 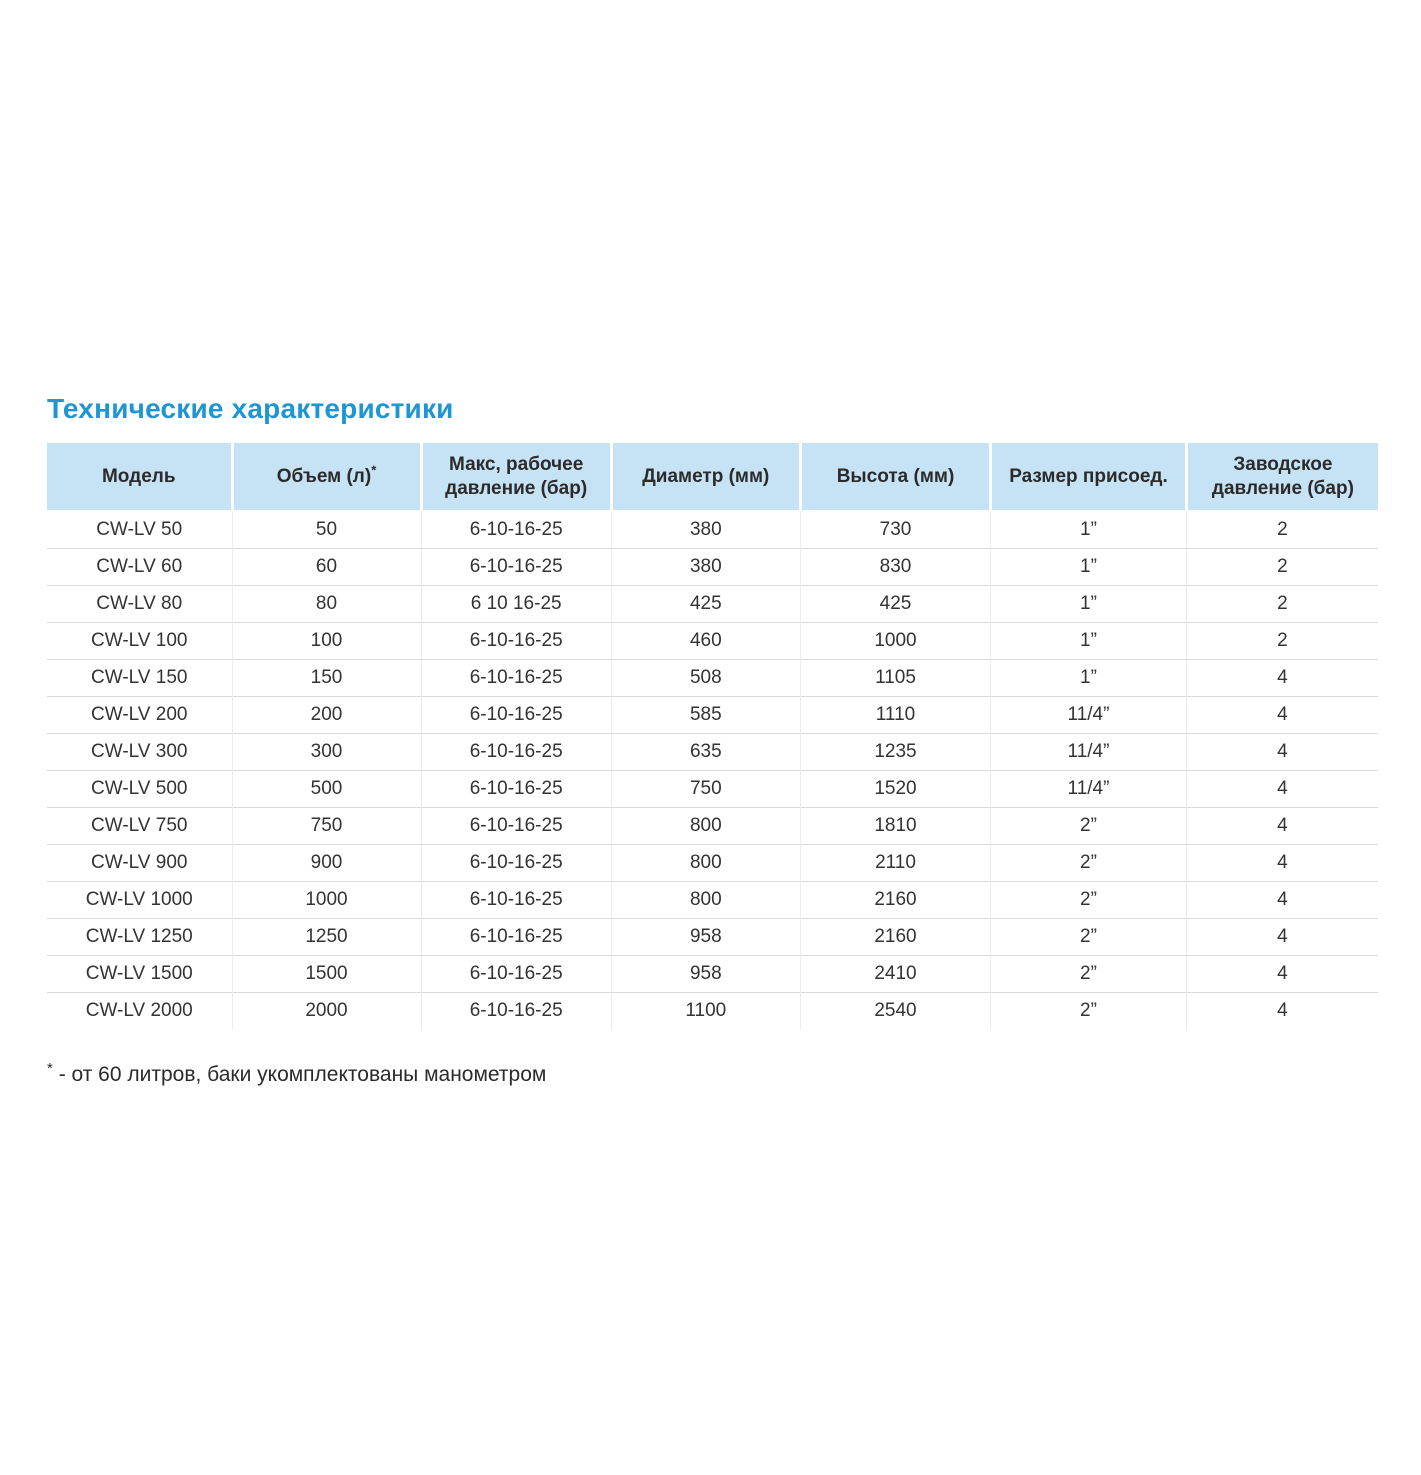 What do you see at coordinates (326, 862) in the screenshot?
I see `table-cell: 900` at bounding box center [326, 862].